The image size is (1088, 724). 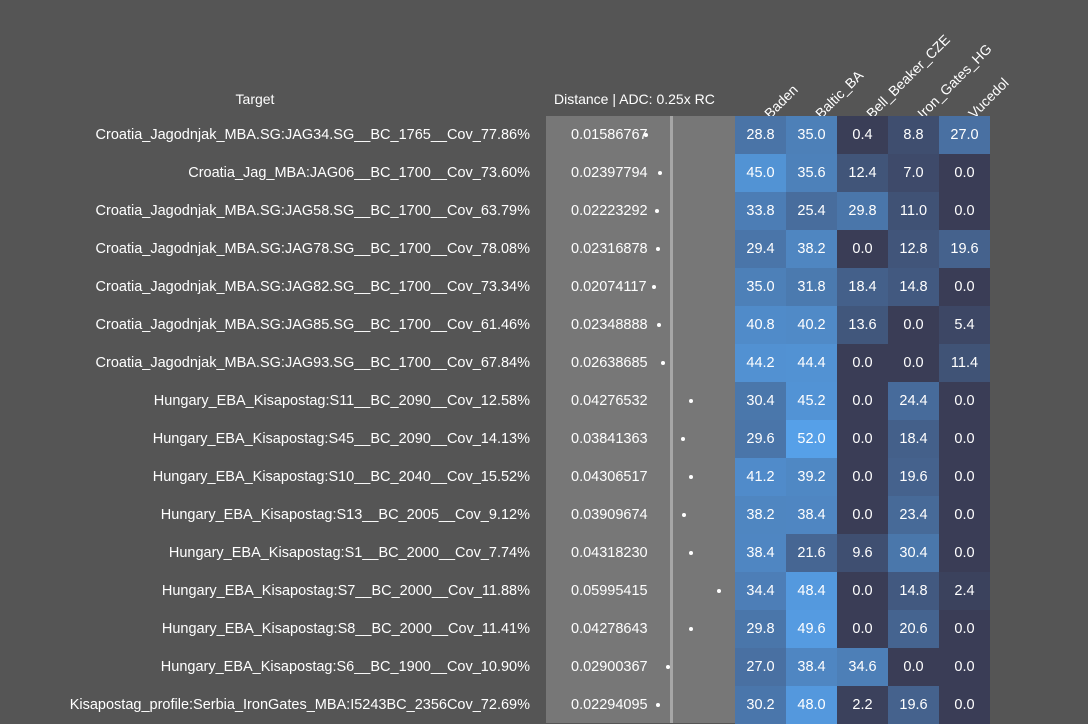 What do you see at coordinates (811, 135) in the screenshot?
I see `heat-cell-baltic-ba: 35.0` at bounding box center [811, 135].